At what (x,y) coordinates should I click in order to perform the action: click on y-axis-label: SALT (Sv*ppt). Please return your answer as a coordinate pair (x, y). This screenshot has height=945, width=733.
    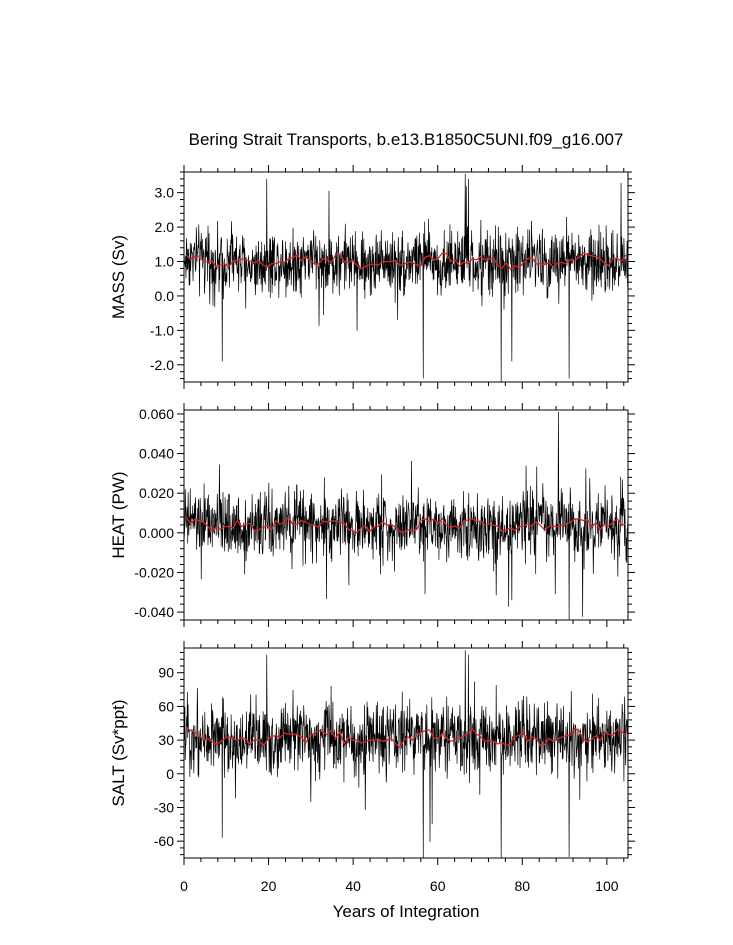
    Looking at the image, I should click on (118, 752).